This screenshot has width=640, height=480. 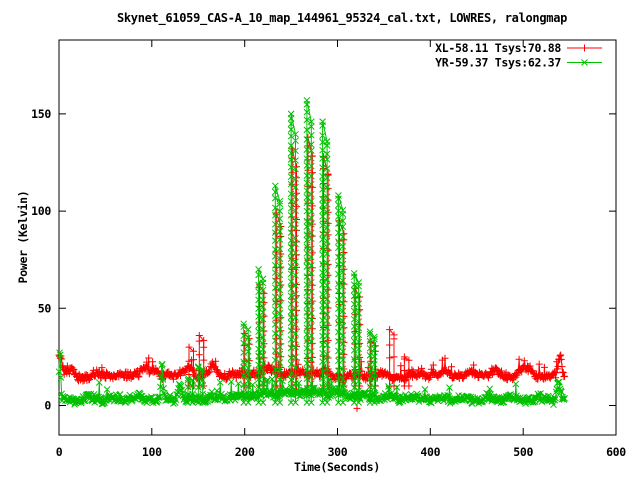 I want to click on x-tick-label: 0, so click(x=59, y=452).